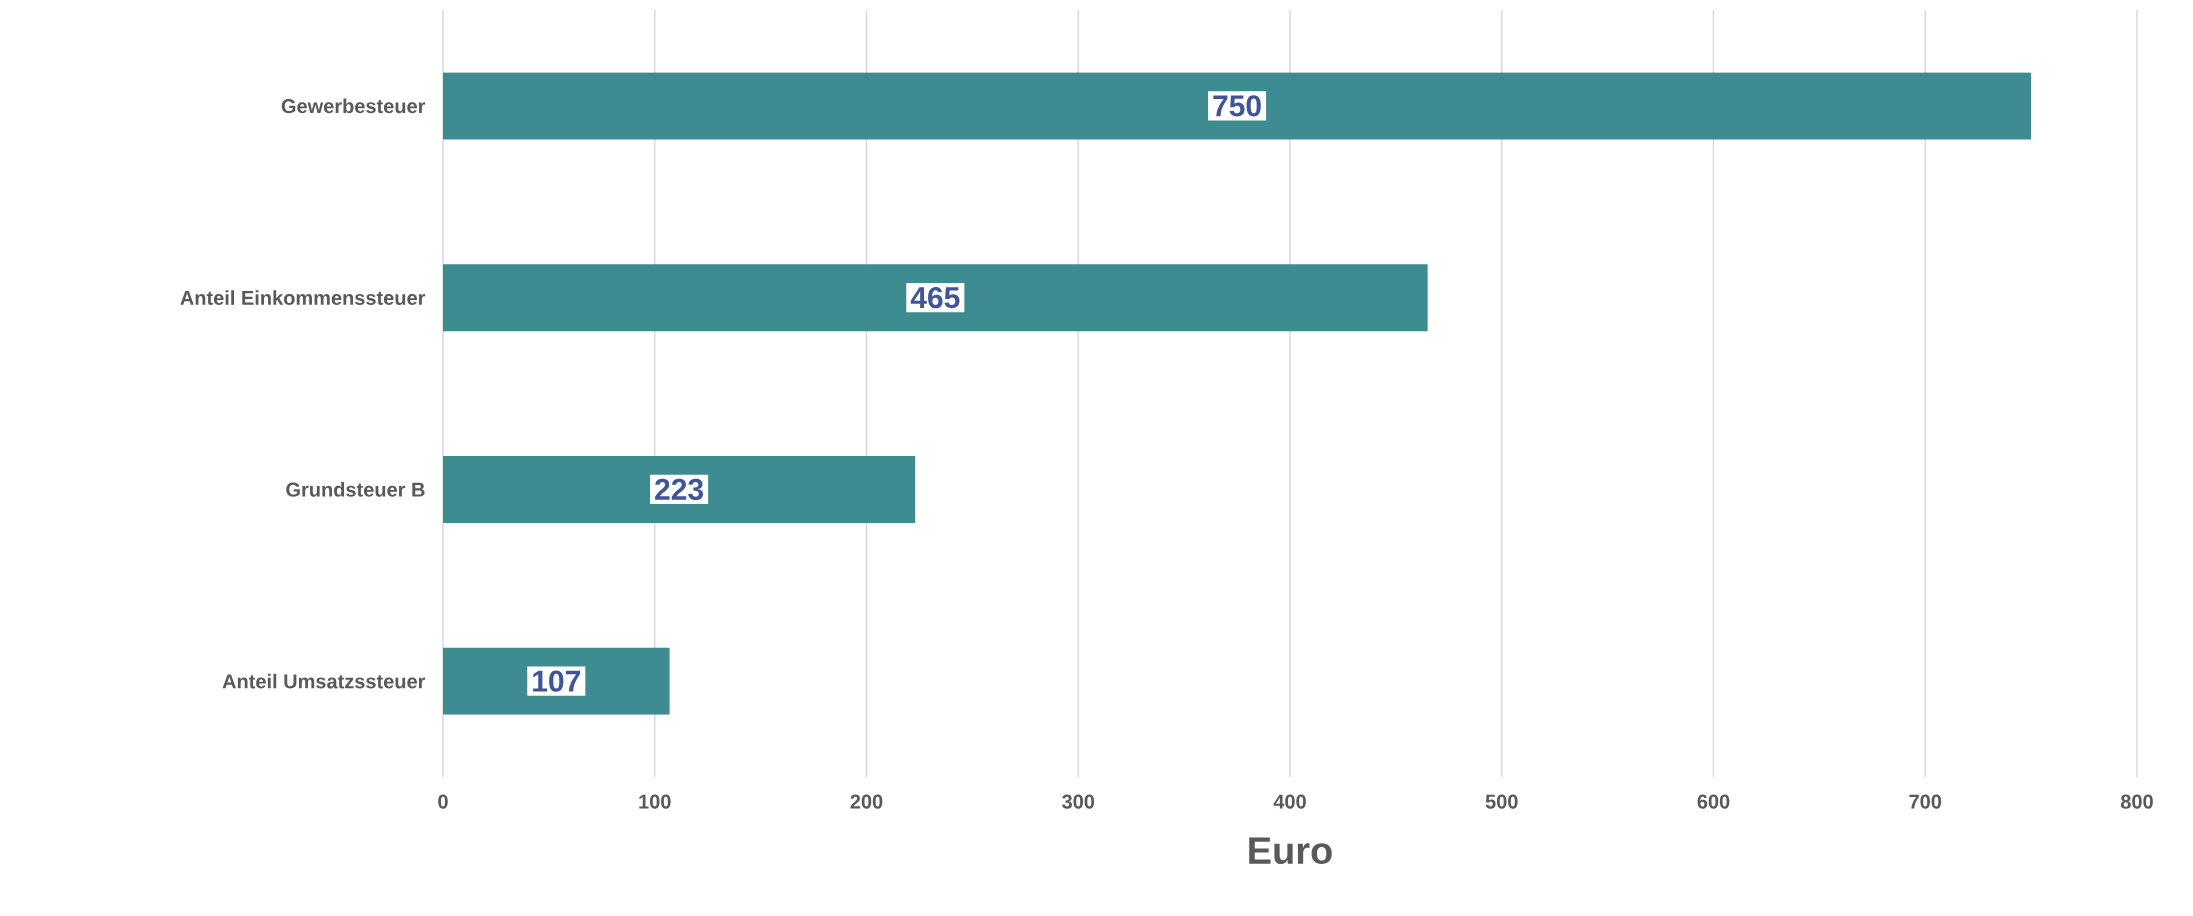 The width and height of the screenshot is (2193, 916). I want to click on data-label: 223, so click(679, 489).